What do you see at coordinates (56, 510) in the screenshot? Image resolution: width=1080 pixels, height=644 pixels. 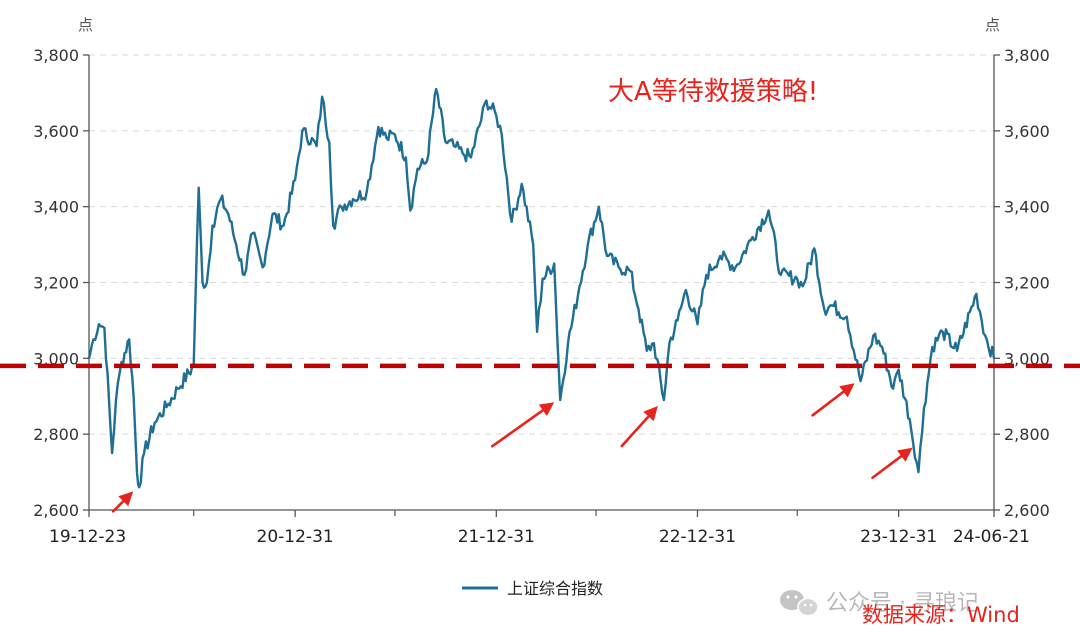 I see `y-tick-label-left: 2,600` at bounding box center [56, 510].